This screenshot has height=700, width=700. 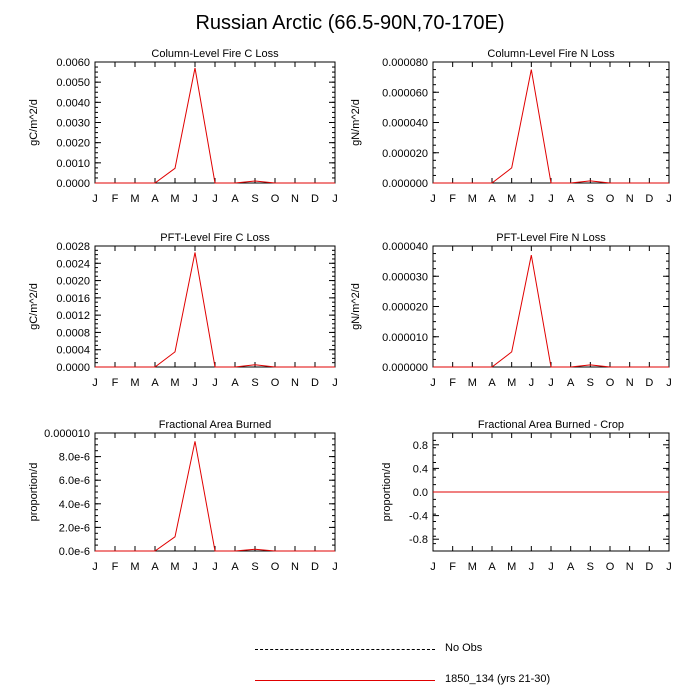 What do you see at coordinates (74, 505) in the screenshot?
I see `y-tick-label: 4.0e-6` at bounding box center [74, 505].